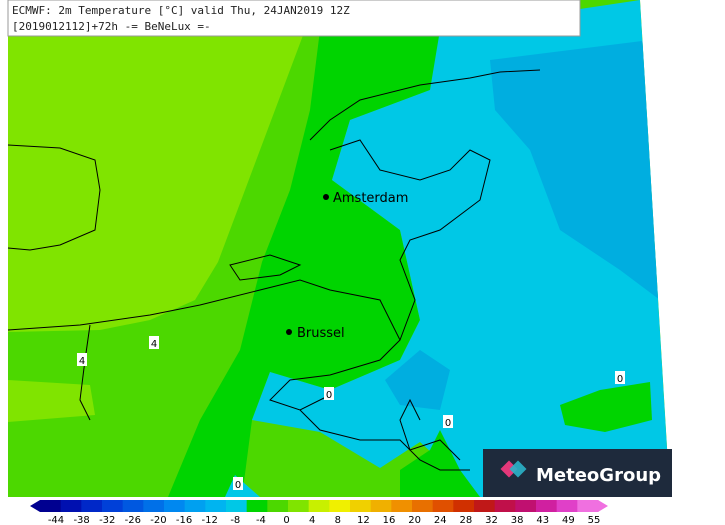 This screenshot has height=525, width=725. What do you see at coordinates (389, 520) in the screenshot?
I see `colorbar-label: 16` at bounding box center [389, 520].